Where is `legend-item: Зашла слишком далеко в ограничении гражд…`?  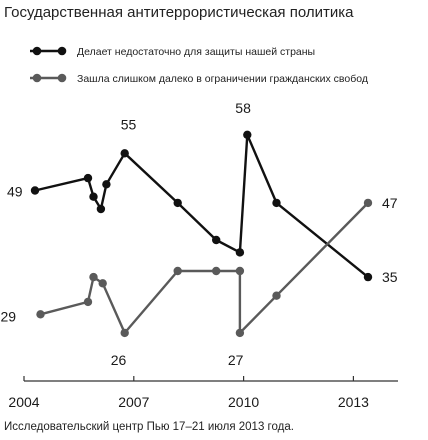
legend-item: Зашла слишком далеко в ограничении гражд… is located at coordinates (199, 79).